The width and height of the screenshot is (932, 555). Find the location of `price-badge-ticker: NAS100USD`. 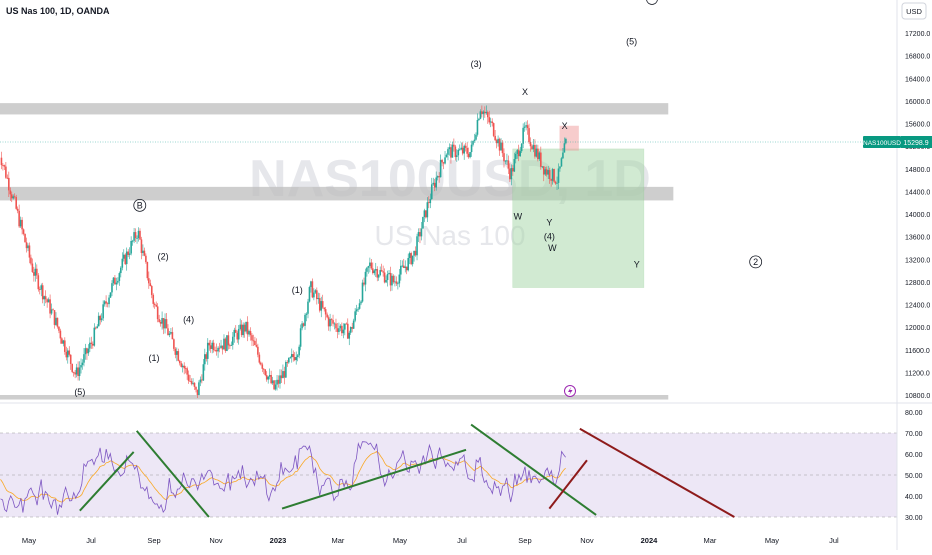

price-badge-ticker: NAS100USD is located at coordinates (882, 143).